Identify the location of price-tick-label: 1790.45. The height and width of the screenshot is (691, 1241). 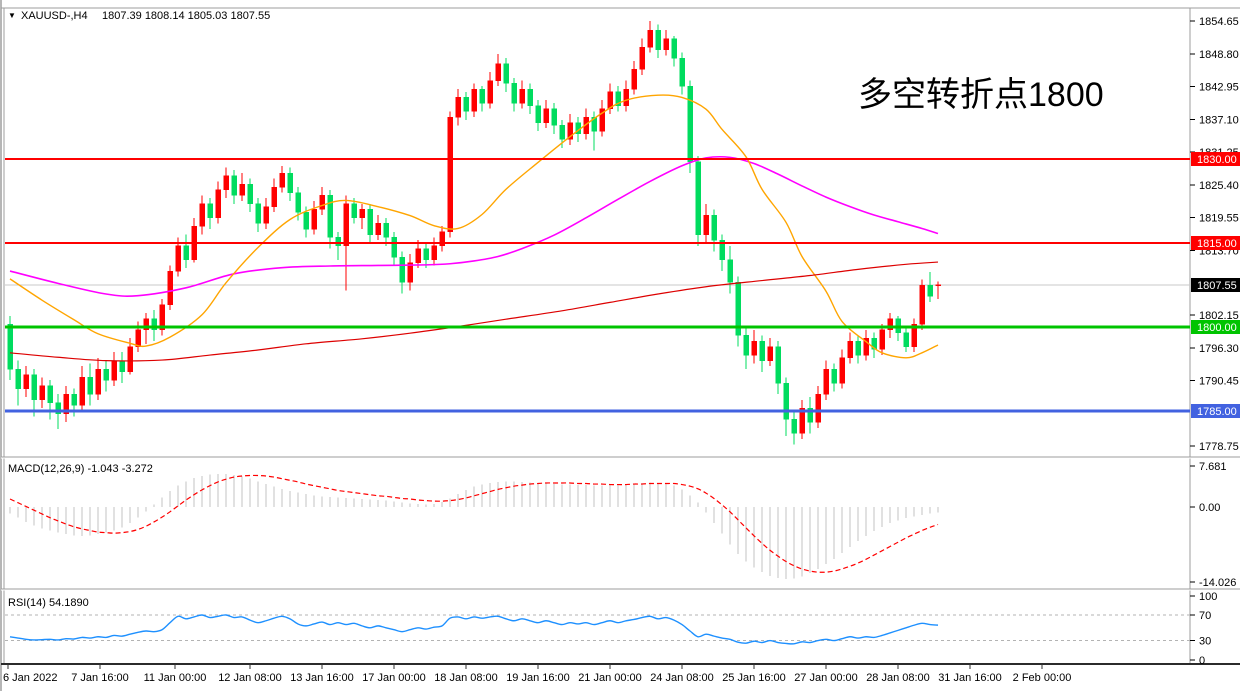
(1219, 382).